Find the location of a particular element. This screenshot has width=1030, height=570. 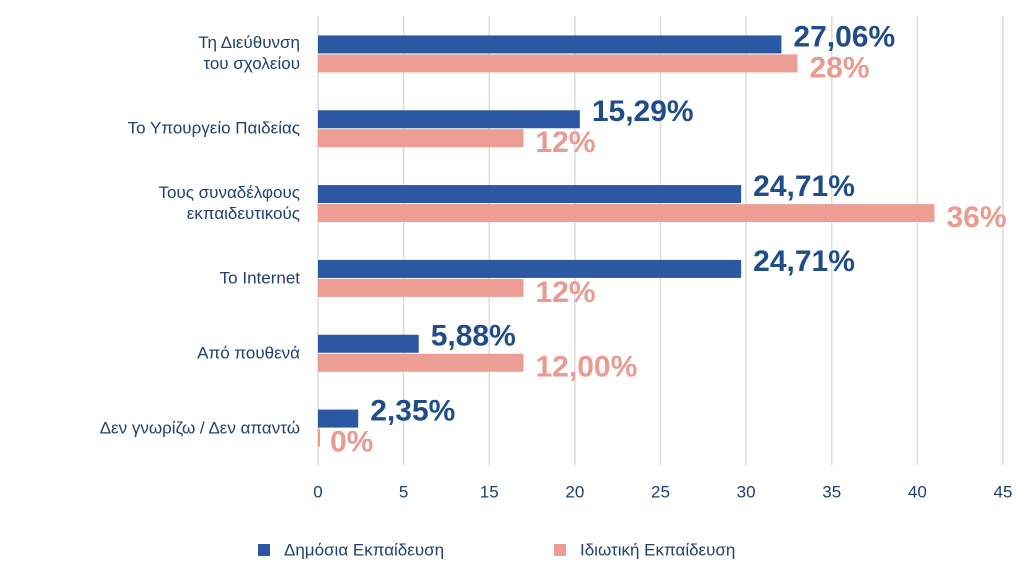

x-tick-label: 35 is located at coordinates (831, 491).